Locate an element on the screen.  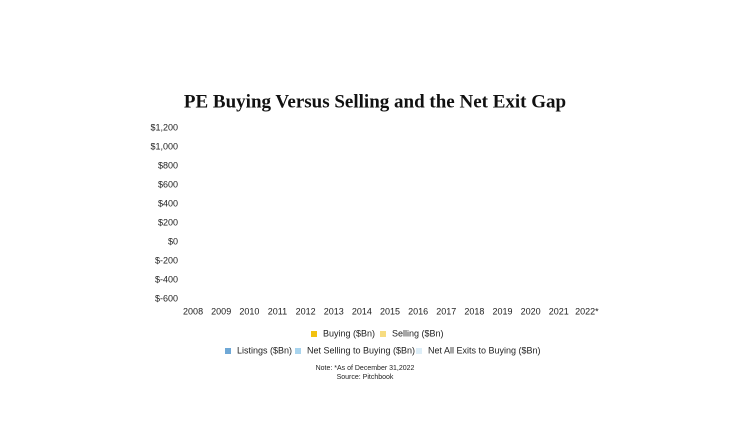
legend-label: Selling ($Bn) is located at coordinates (418, 333).